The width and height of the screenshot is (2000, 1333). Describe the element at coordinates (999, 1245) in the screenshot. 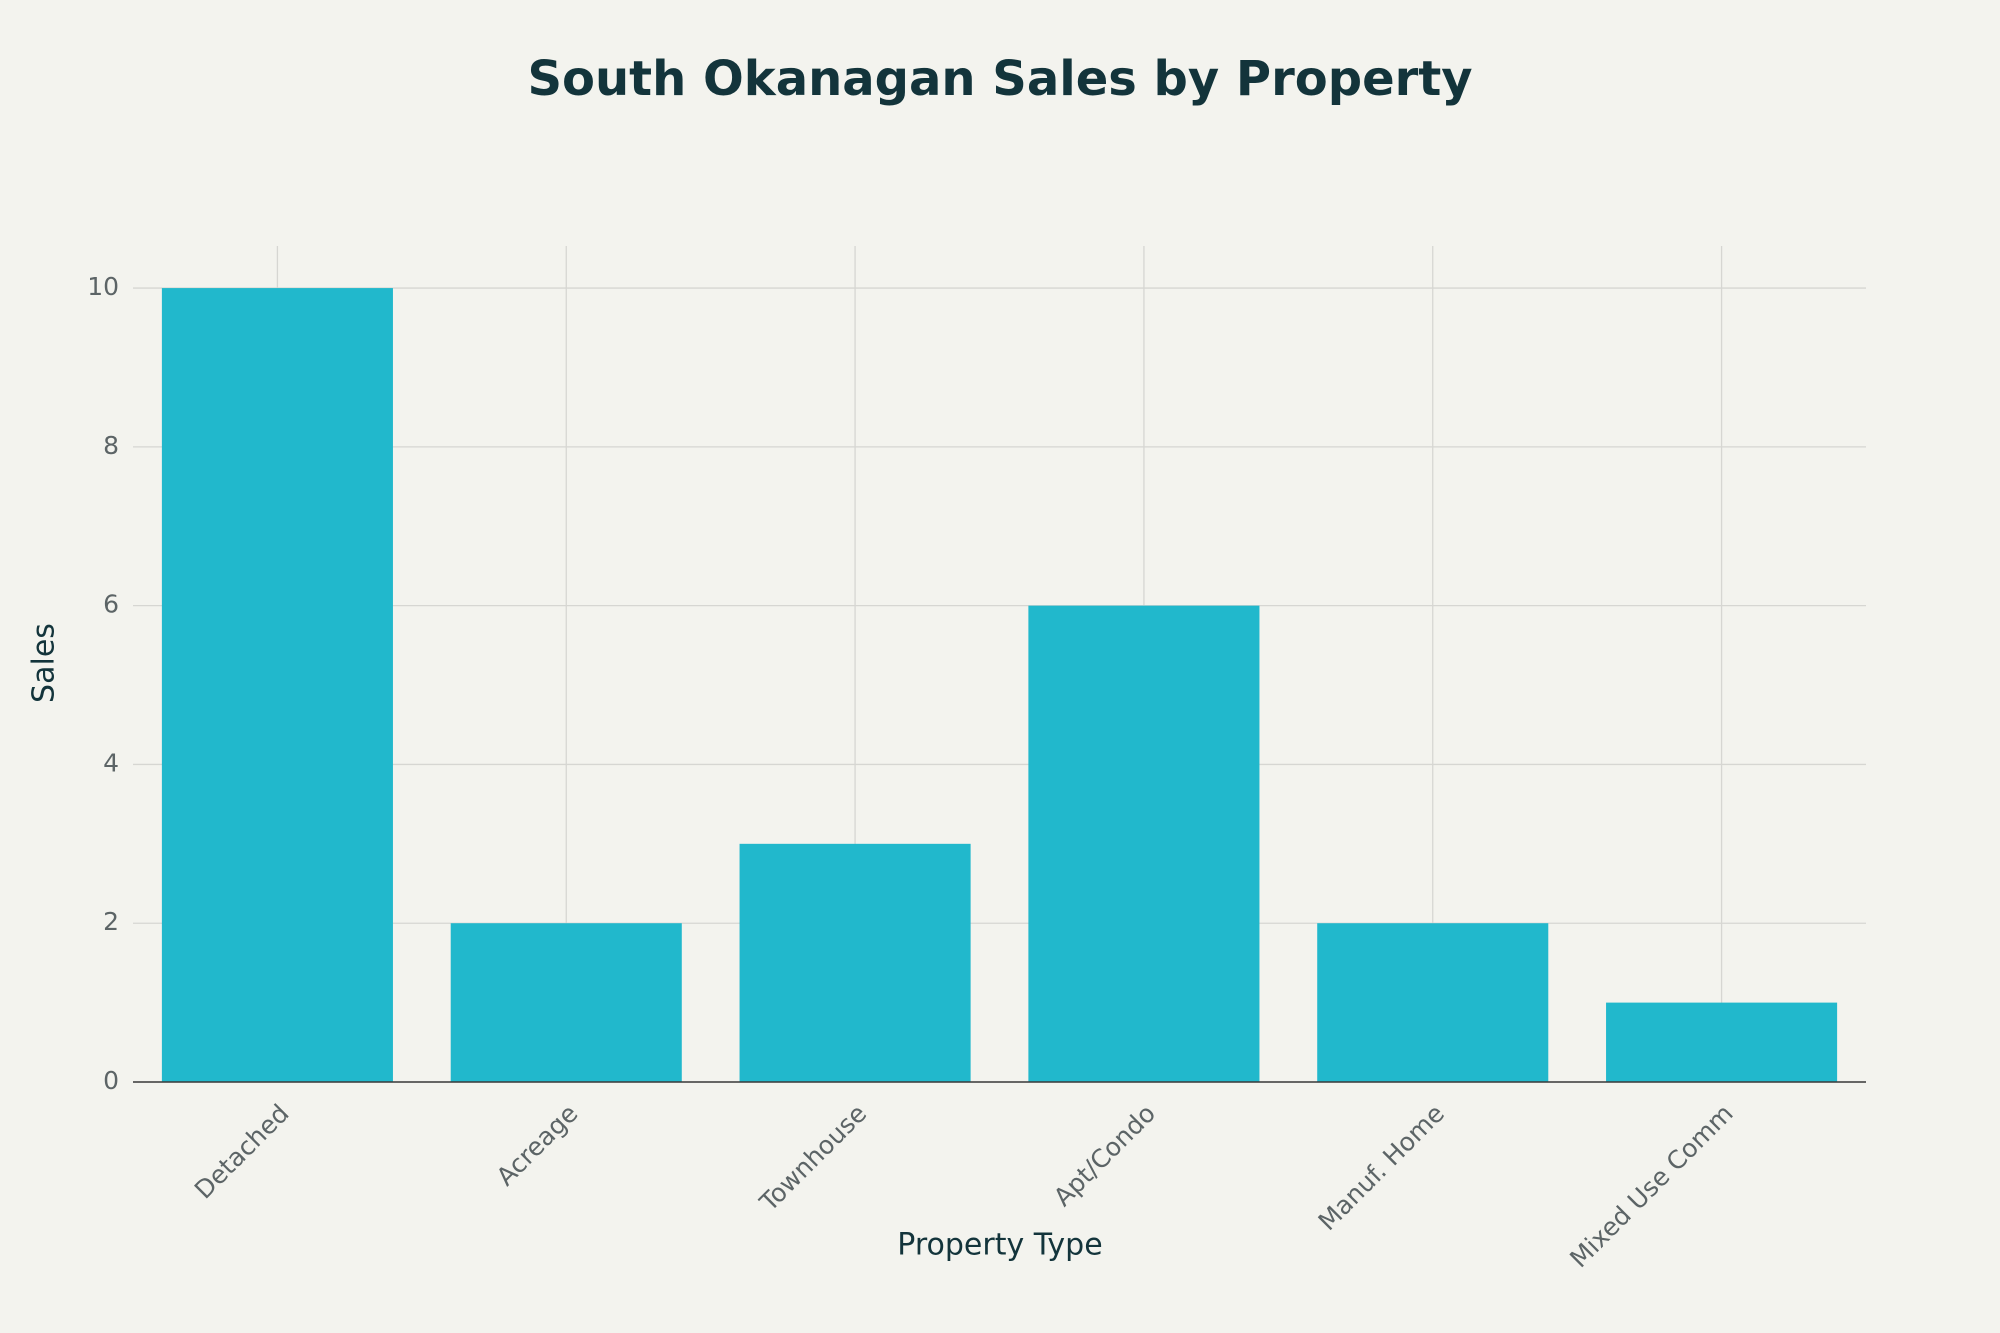

I see `x-axis-title: Property Type` at that location.